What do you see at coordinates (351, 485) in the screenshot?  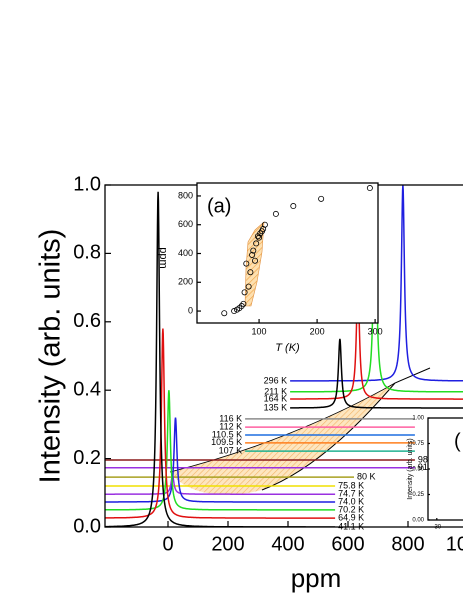 I see `series-label: 75.8 K` at bounding box center [351, 485].